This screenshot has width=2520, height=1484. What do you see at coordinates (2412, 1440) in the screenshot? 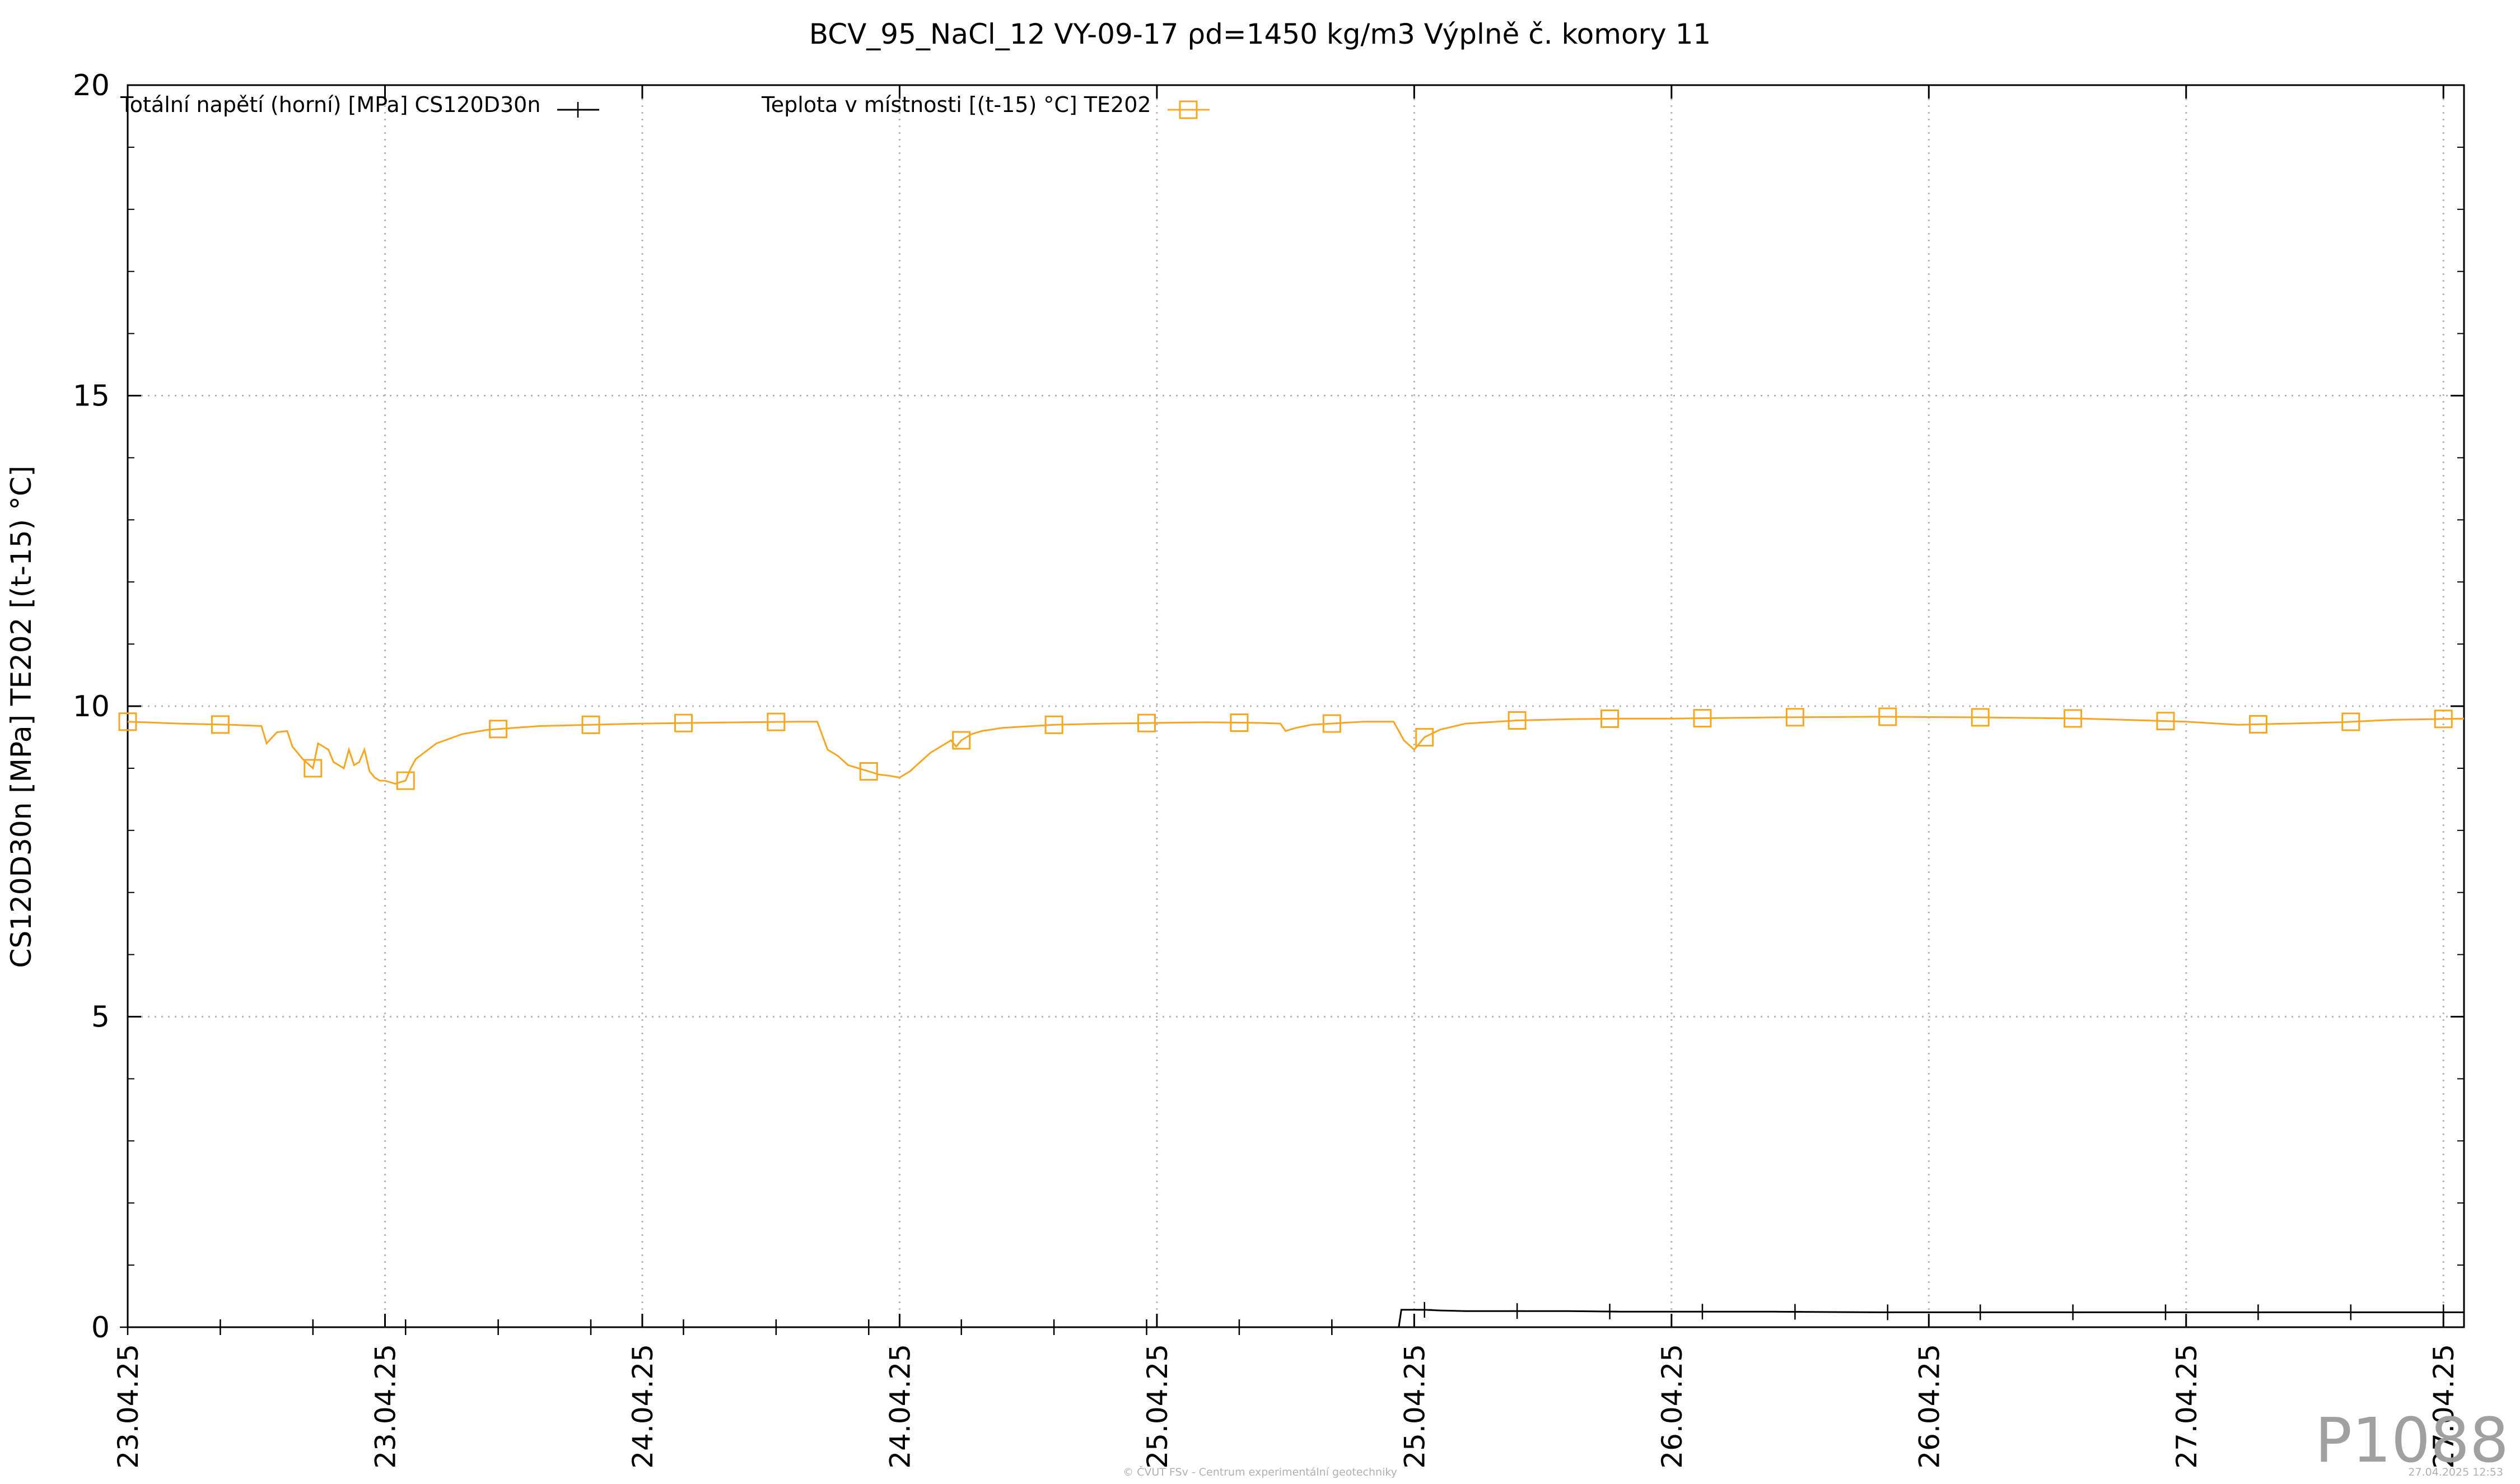
I see `watermark: P1088` at bounding box center [2412, 1440].